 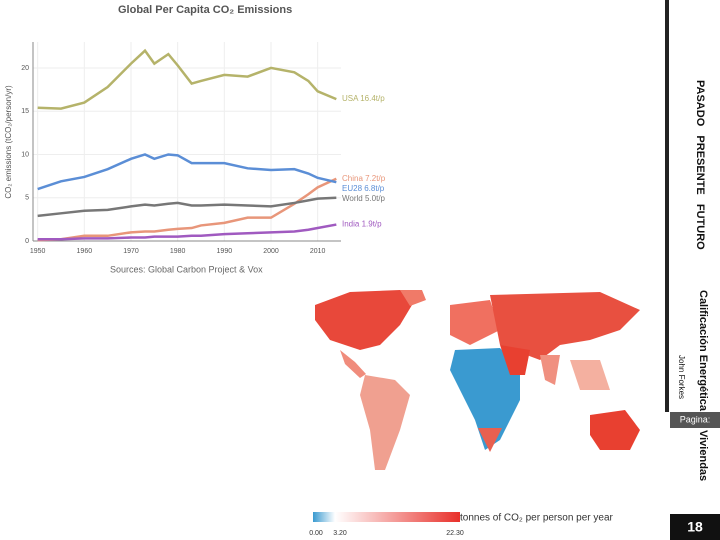 I want to click on sidebar-title: Calificación Energética de Viviendas, so click(x=703, y=385).